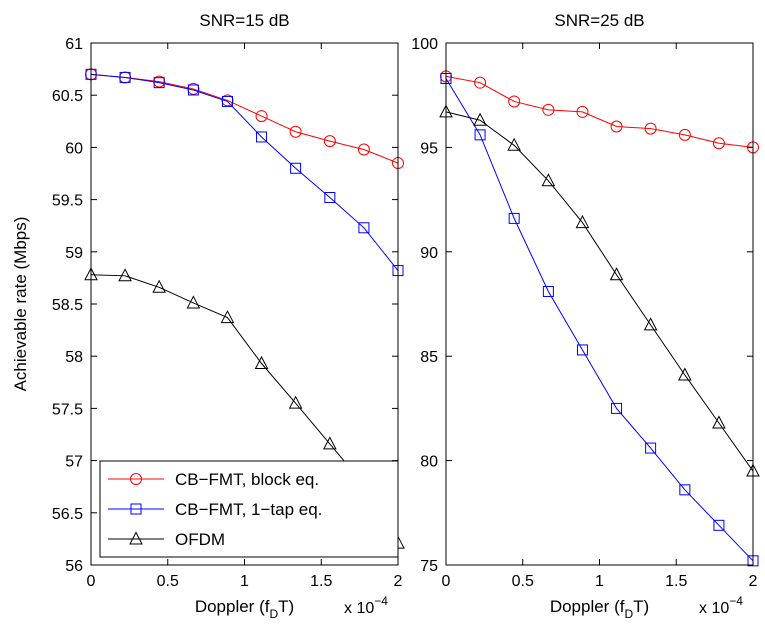 Image resolution: width=765 pixels, height=626 pixels. What do you see at coordinates (74, 253) in the screenshot?
I see `y-tick-label: 59` at bounding box center [74, 253].